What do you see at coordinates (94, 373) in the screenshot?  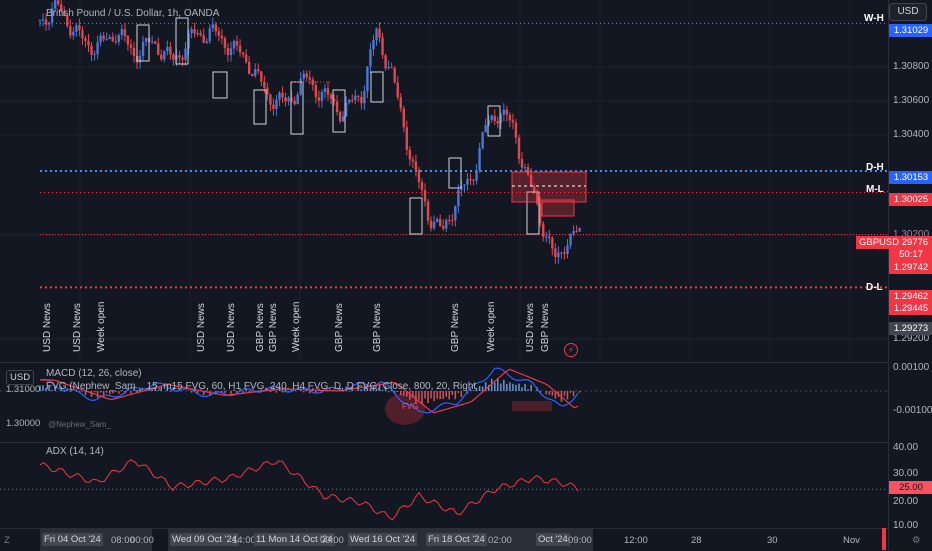 I see `macd-legend: MACD (12, 26, close)` at bounding box center [94, 373].